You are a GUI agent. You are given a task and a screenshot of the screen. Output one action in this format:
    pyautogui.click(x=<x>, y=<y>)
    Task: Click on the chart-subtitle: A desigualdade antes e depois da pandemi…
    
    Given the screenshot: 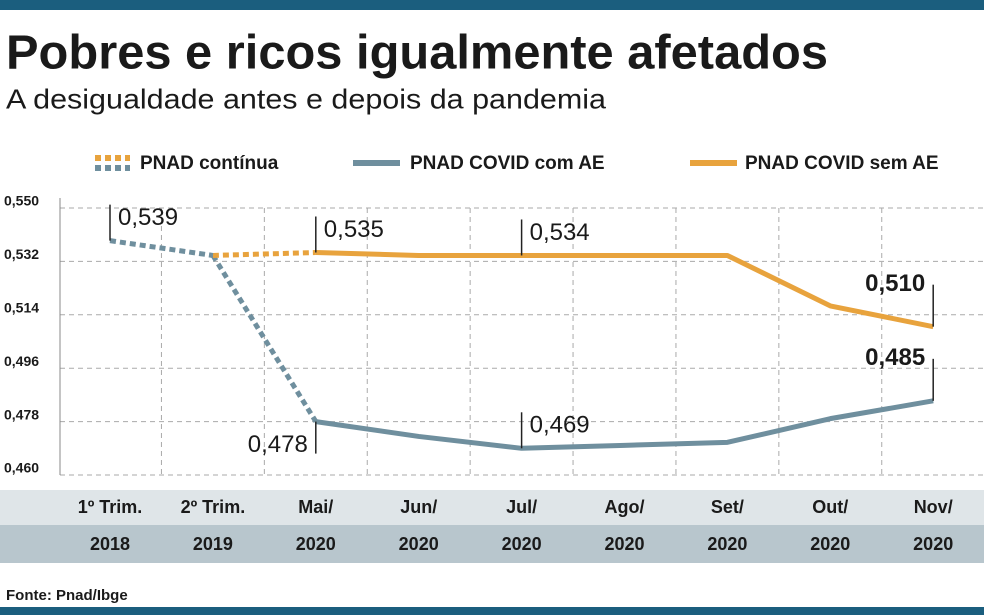 What is the action you would take?
    pyautogui.click(x=306, y=98)
    